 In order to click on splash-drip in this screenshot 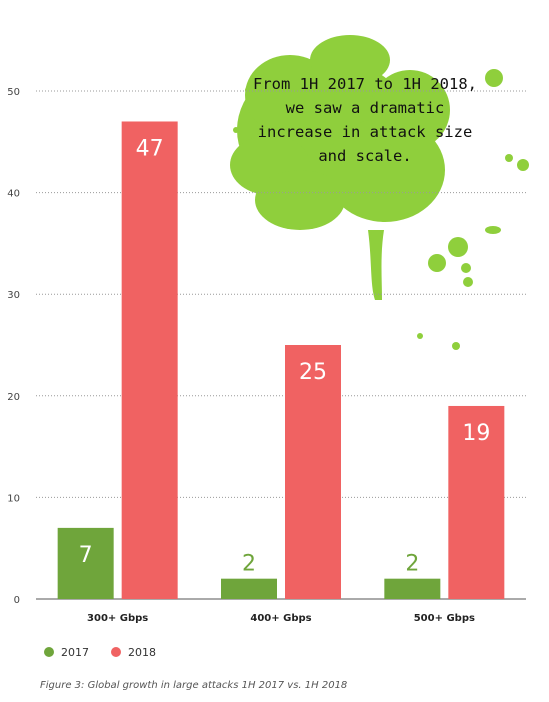, I will do `click(376, 265)`.